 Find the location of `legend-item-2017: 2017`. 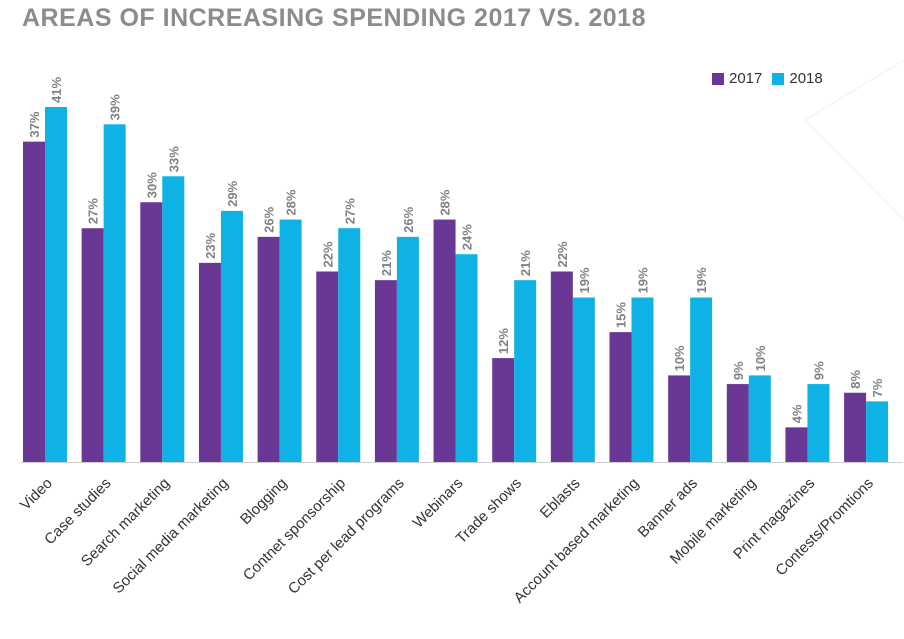

legend-item-2017: 2017 is located at coordinates (737, 78).